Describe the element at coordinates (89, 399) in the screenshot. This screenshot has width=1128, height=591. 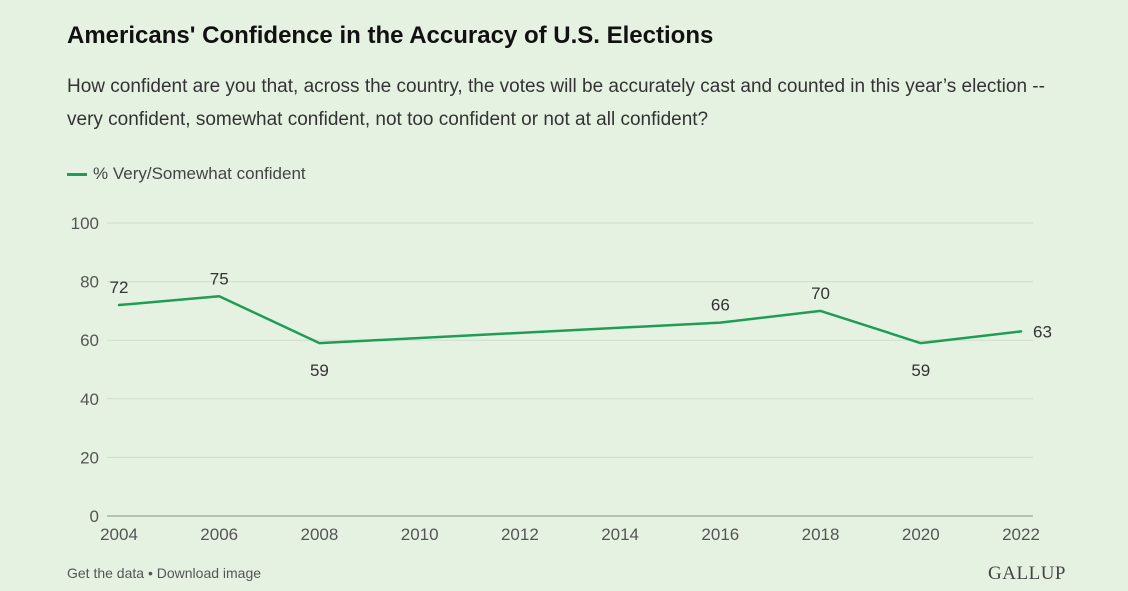
I see `y-tick-label: 40` at that location.